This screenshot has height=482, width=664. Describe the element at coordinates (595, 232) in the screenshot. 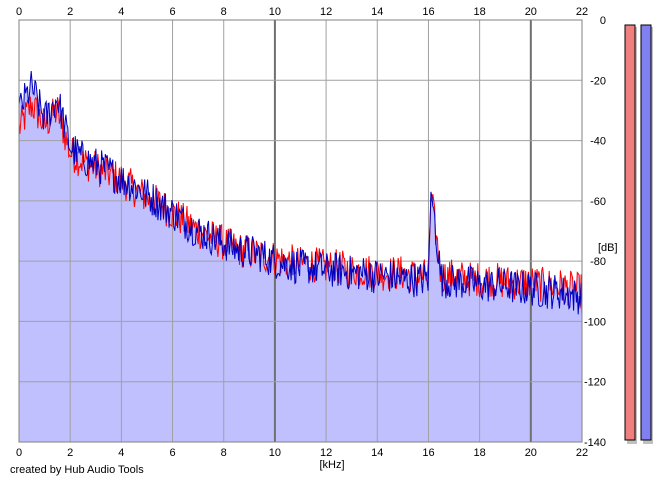

I see `y-tick-labels: 0 -20 -40 -60 -80 -100 -120 -140` at that location.